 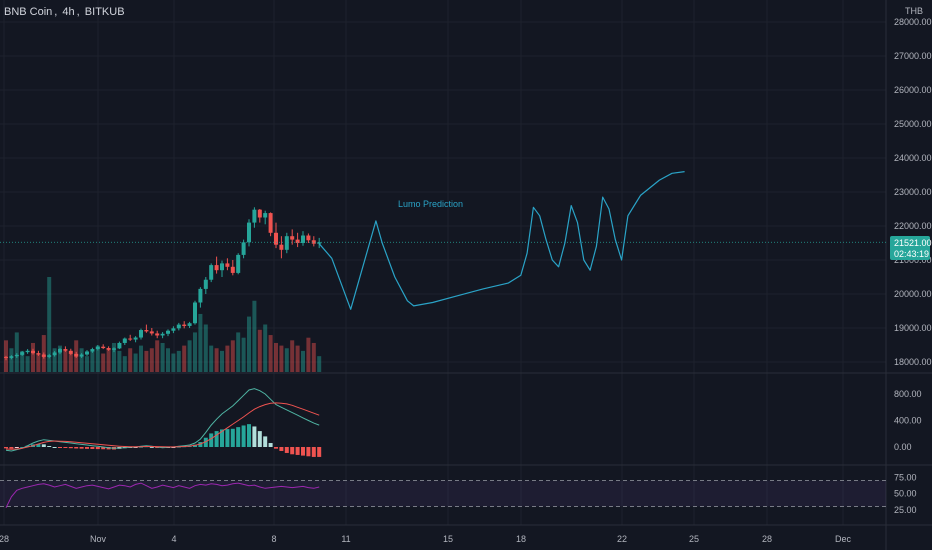 What do you see at coordinates (443, 494) in the screenshot?
I see `rsi-pane` at bounding box center [443, 494].